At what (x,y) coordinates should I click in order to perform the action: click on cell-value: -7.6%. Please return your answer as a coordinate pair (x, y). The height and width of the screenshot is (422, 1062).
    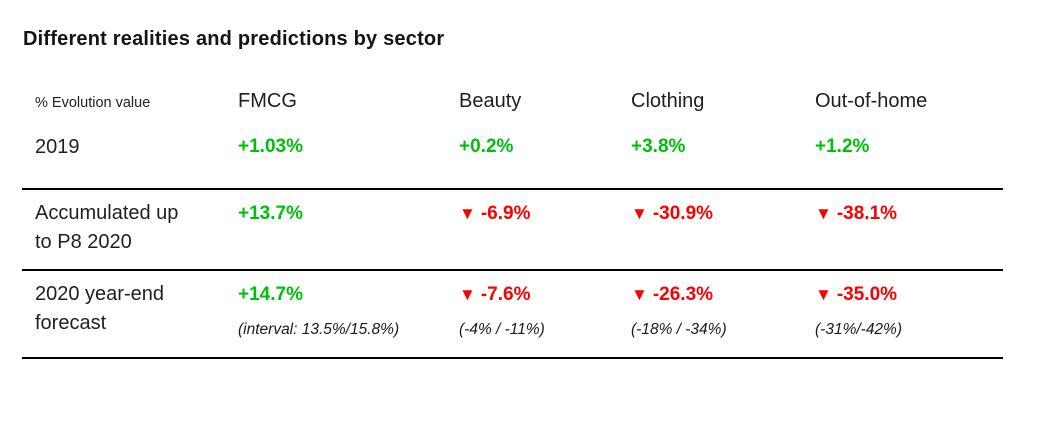
    Looking at the image, I should click on (505, 294).